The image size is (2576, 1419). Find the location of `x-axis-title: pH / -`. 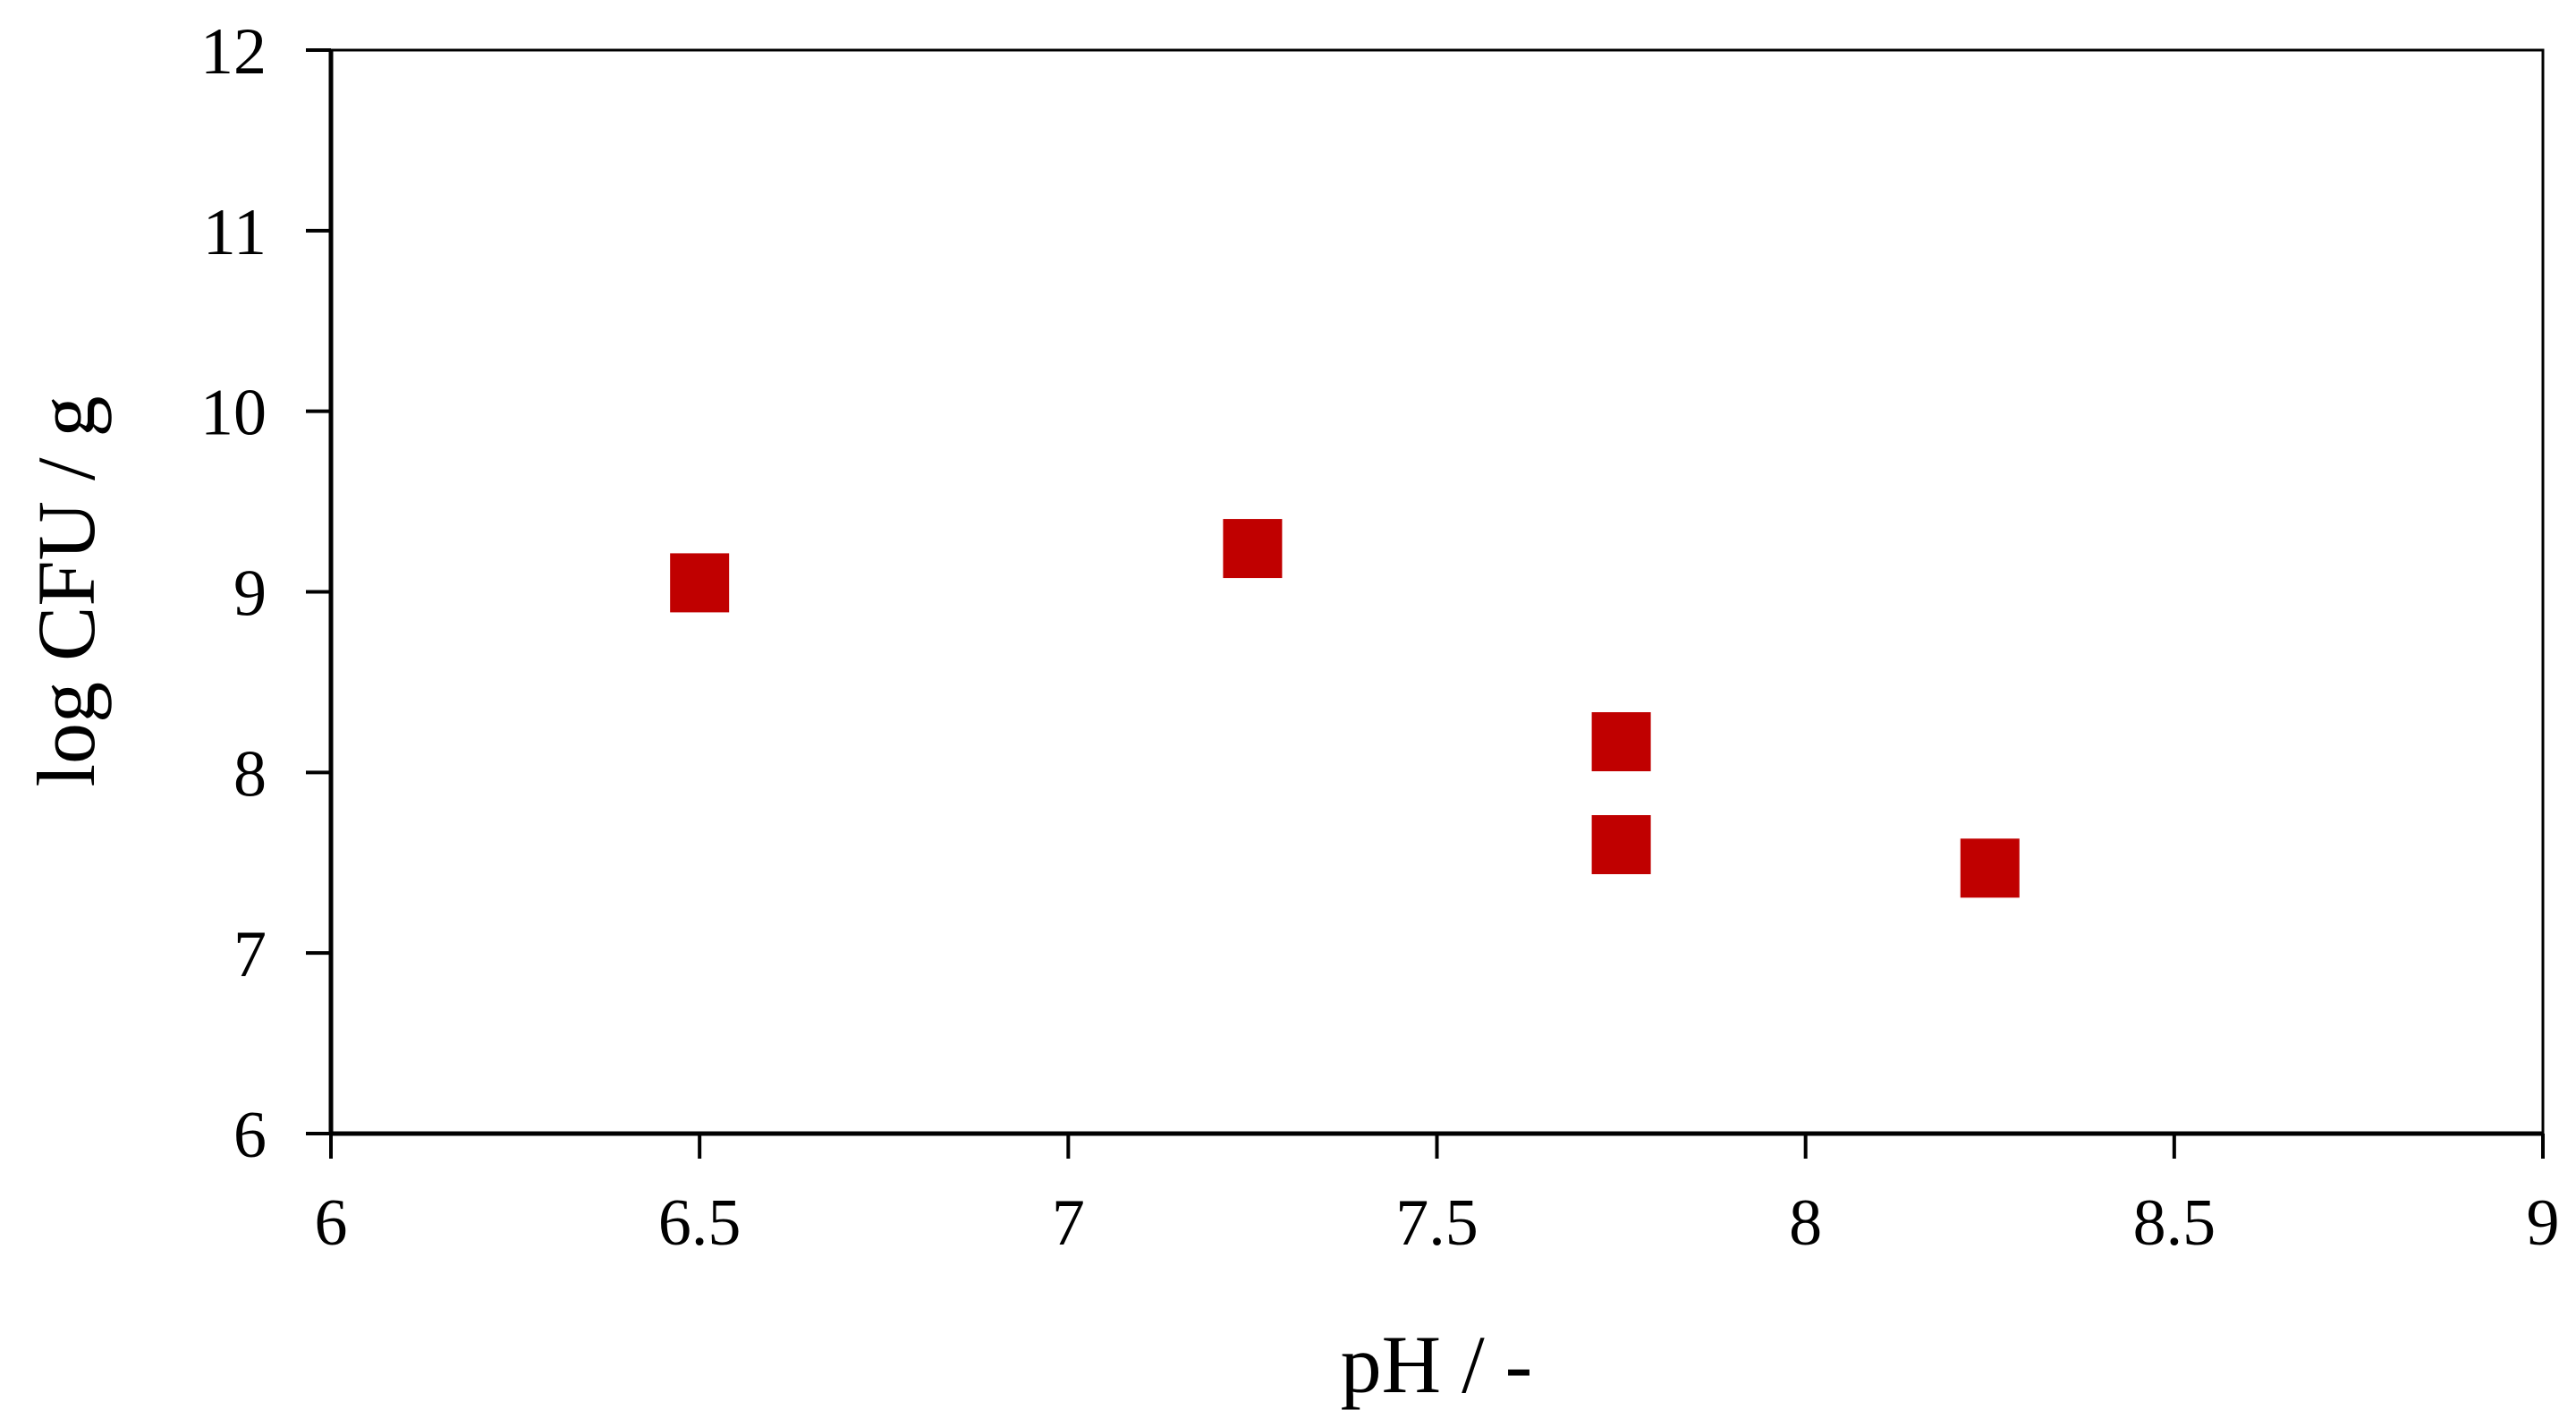

x-axis-title: pH / - is located at coordinates (1437, 1364).